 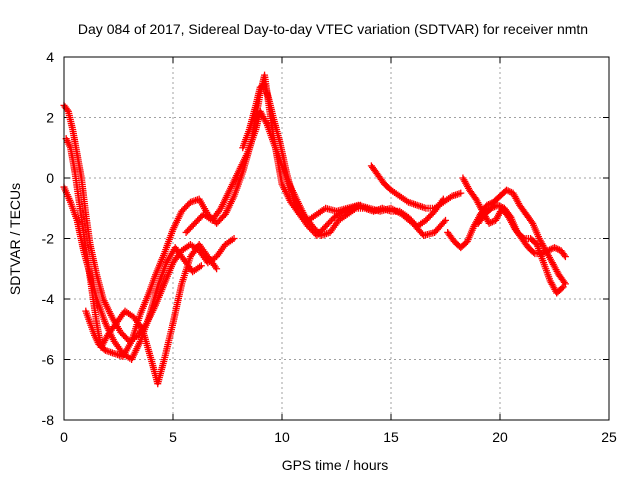 I want to click on x-tick-labels: 0 5 10 15 20 25, so click(x=338, y=437).